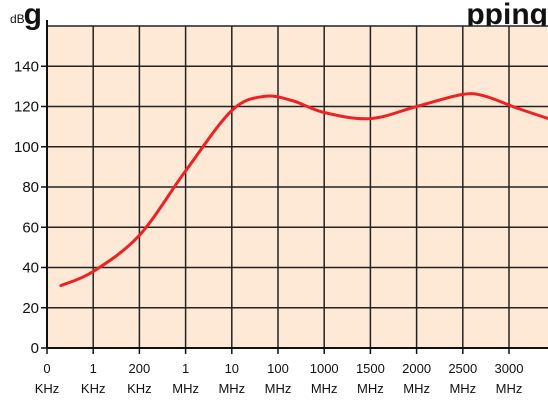 Image resolution: width=548 pixels, height=405 pixels. Describe the element at coordinates (30, 207) in the screenshot. I see `y-axis-ticks: 0 20 40 60 80 100 120 140` at that location.